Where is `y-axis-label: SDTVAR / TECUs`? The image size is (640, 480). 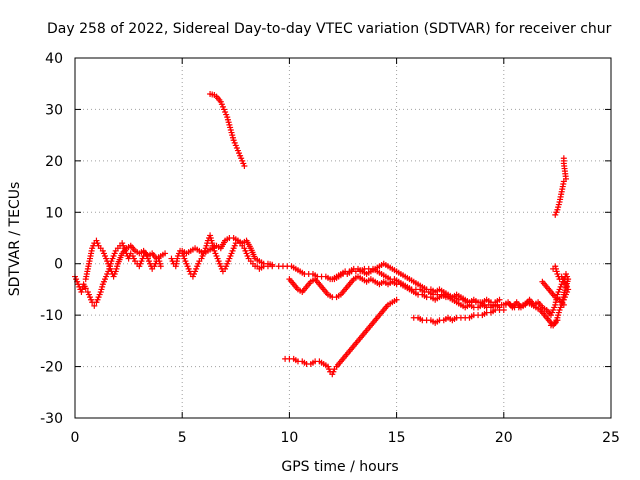 y-axis-label: SDTVAR / TECUs is located at coordinates (15, 239).